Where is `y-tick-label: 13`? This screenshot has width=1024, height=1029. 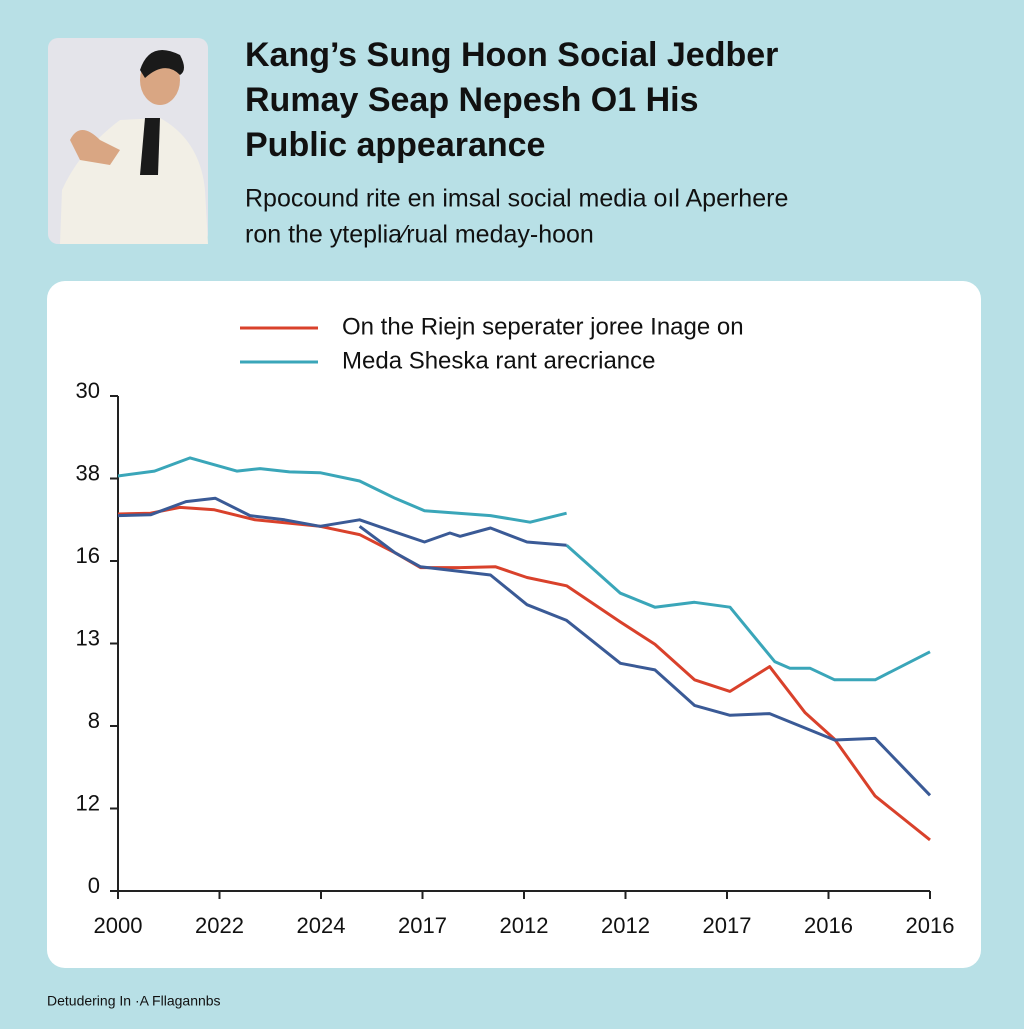
y-tick-label: 13 is located at coordinates (88, 637).